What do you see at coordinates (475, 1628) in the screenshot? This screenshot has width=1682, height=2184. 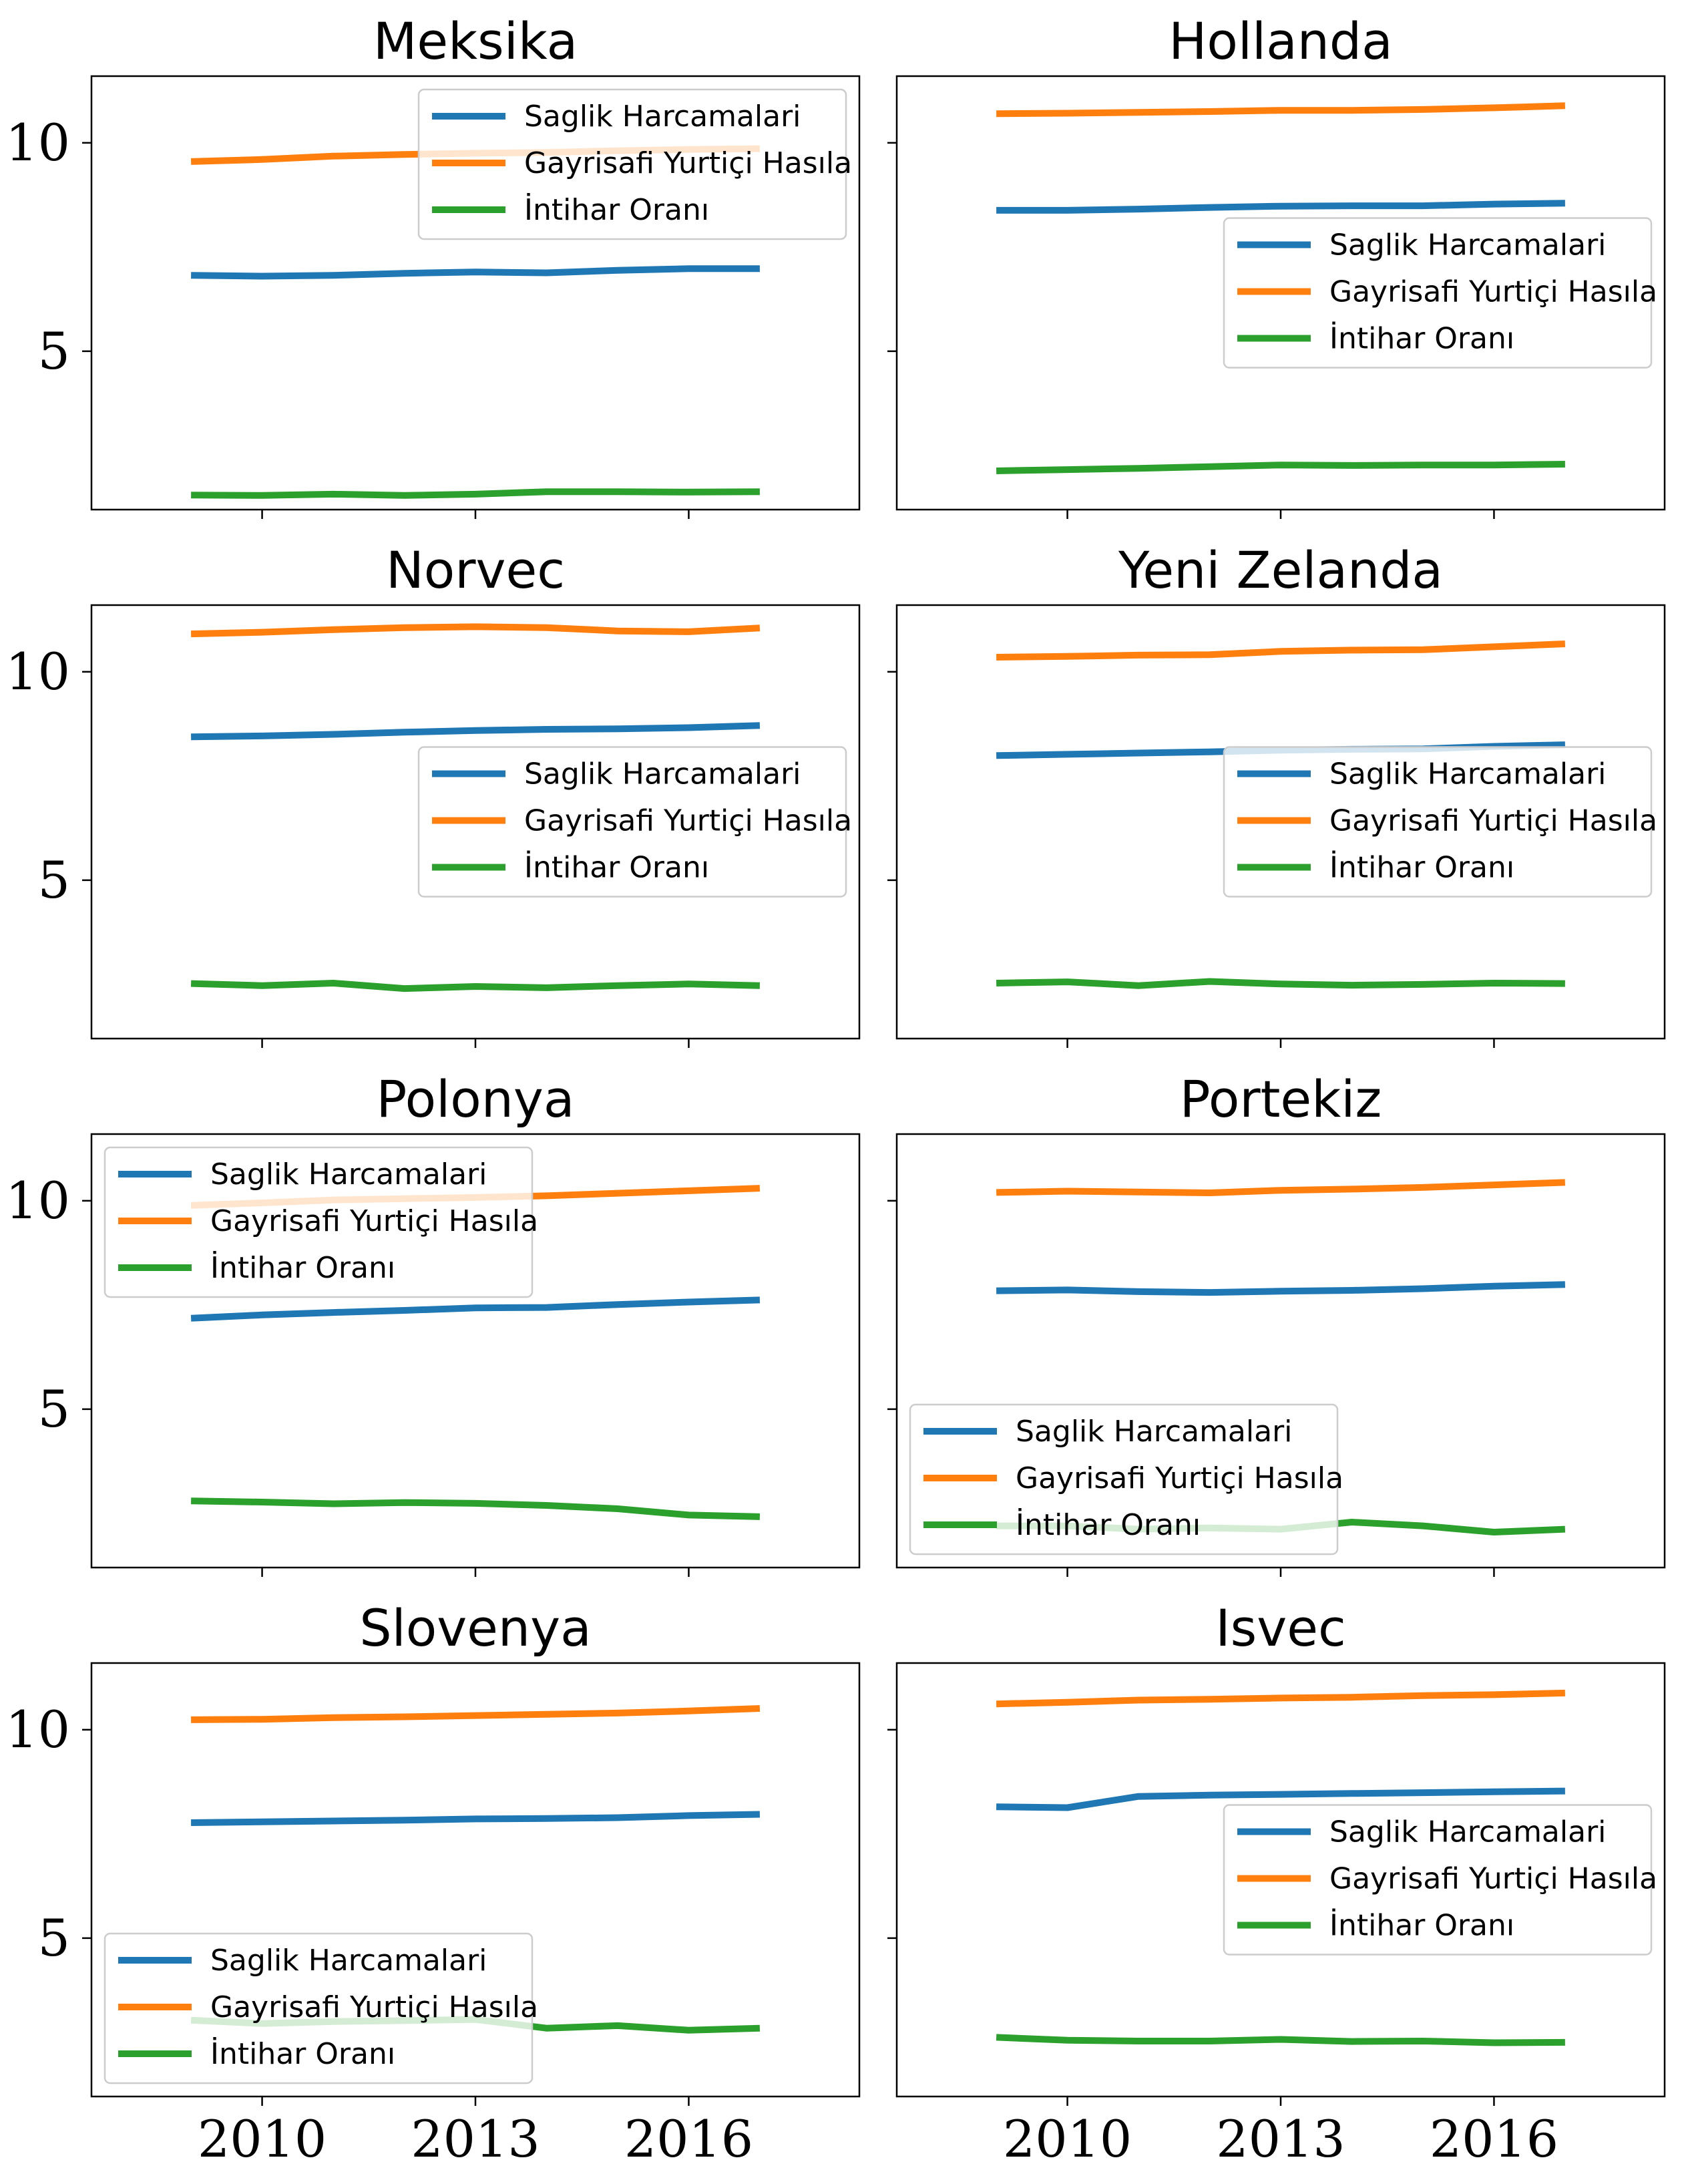 I see `panel-title: Slovenya` at bounding box center [475, 1628].